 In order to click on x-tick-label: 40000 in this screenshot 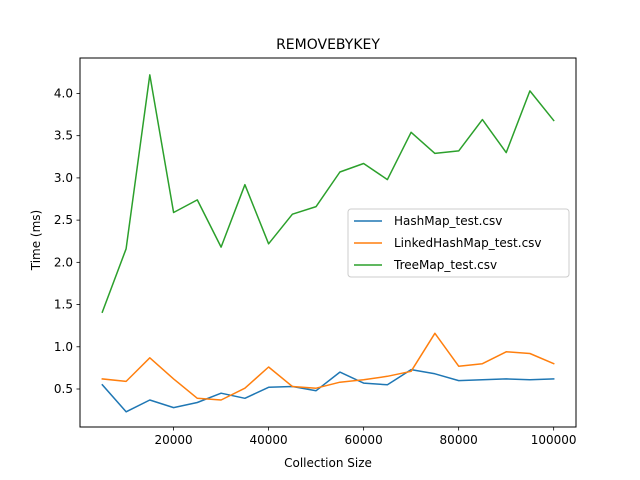, I will do `click(269, 440)`.